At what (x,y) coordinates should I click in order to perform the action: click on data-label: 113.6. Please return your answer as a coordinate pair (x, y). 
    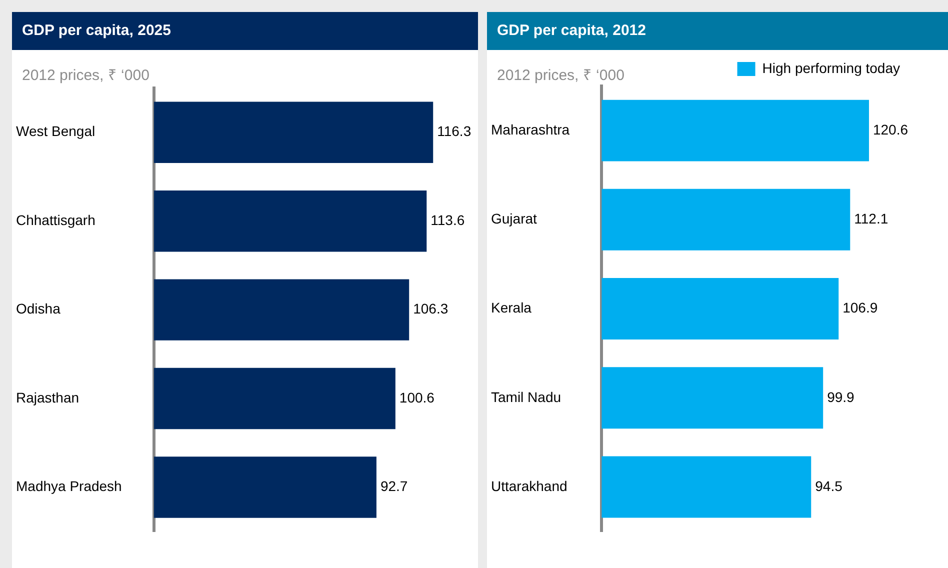
    Looking at the image, I should click on (447, 220).